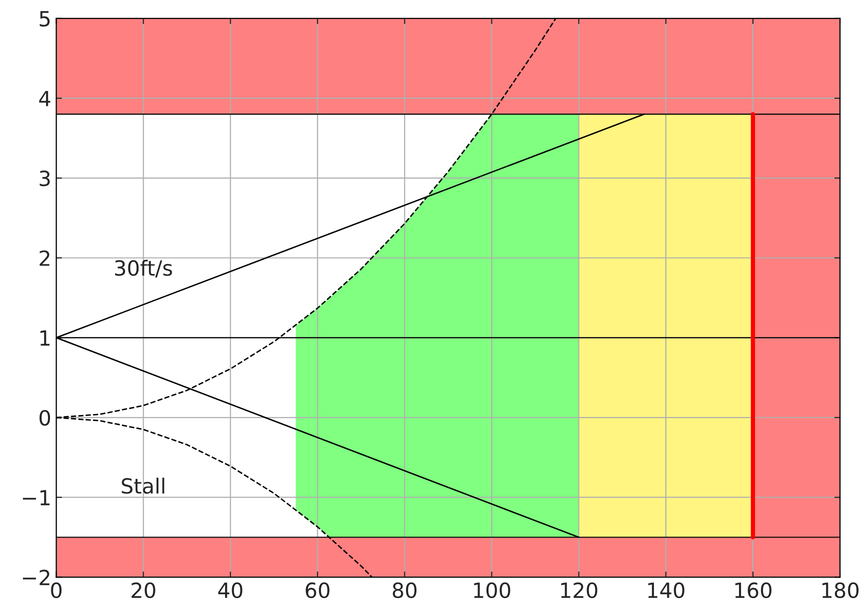  I want to click on x-tick-label: 160, so click(753, 590).